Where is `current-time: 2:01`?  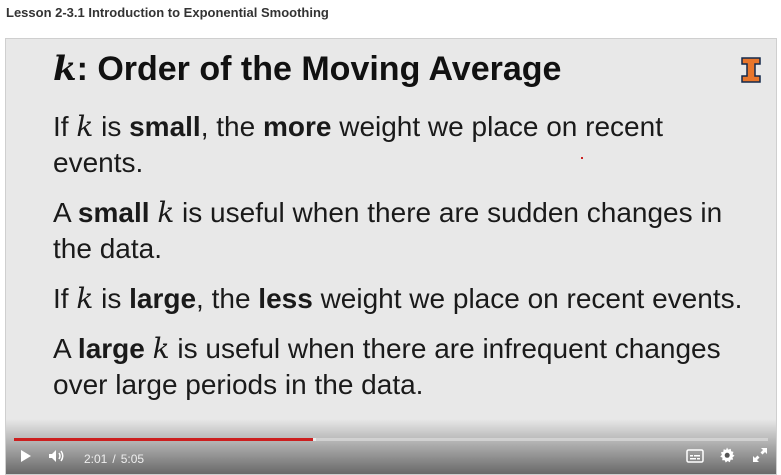 current-time: 2:01 is located at coordinates (96, 459).